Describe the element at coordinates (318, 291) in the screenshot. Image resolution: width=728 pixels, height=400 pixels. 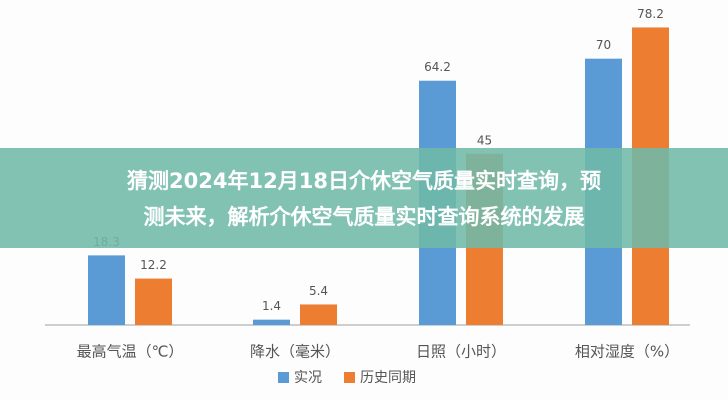
I see `value-label: 5.4` at that location.